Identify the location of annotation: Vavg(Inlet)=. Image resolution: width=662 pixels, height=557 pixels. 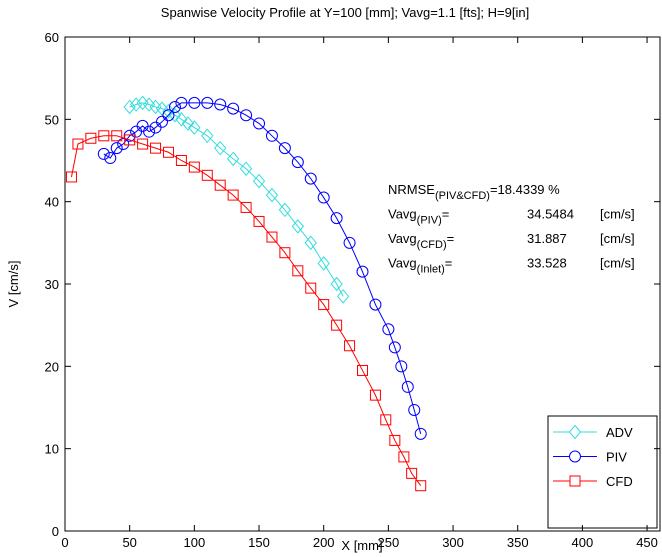
(420, 266).